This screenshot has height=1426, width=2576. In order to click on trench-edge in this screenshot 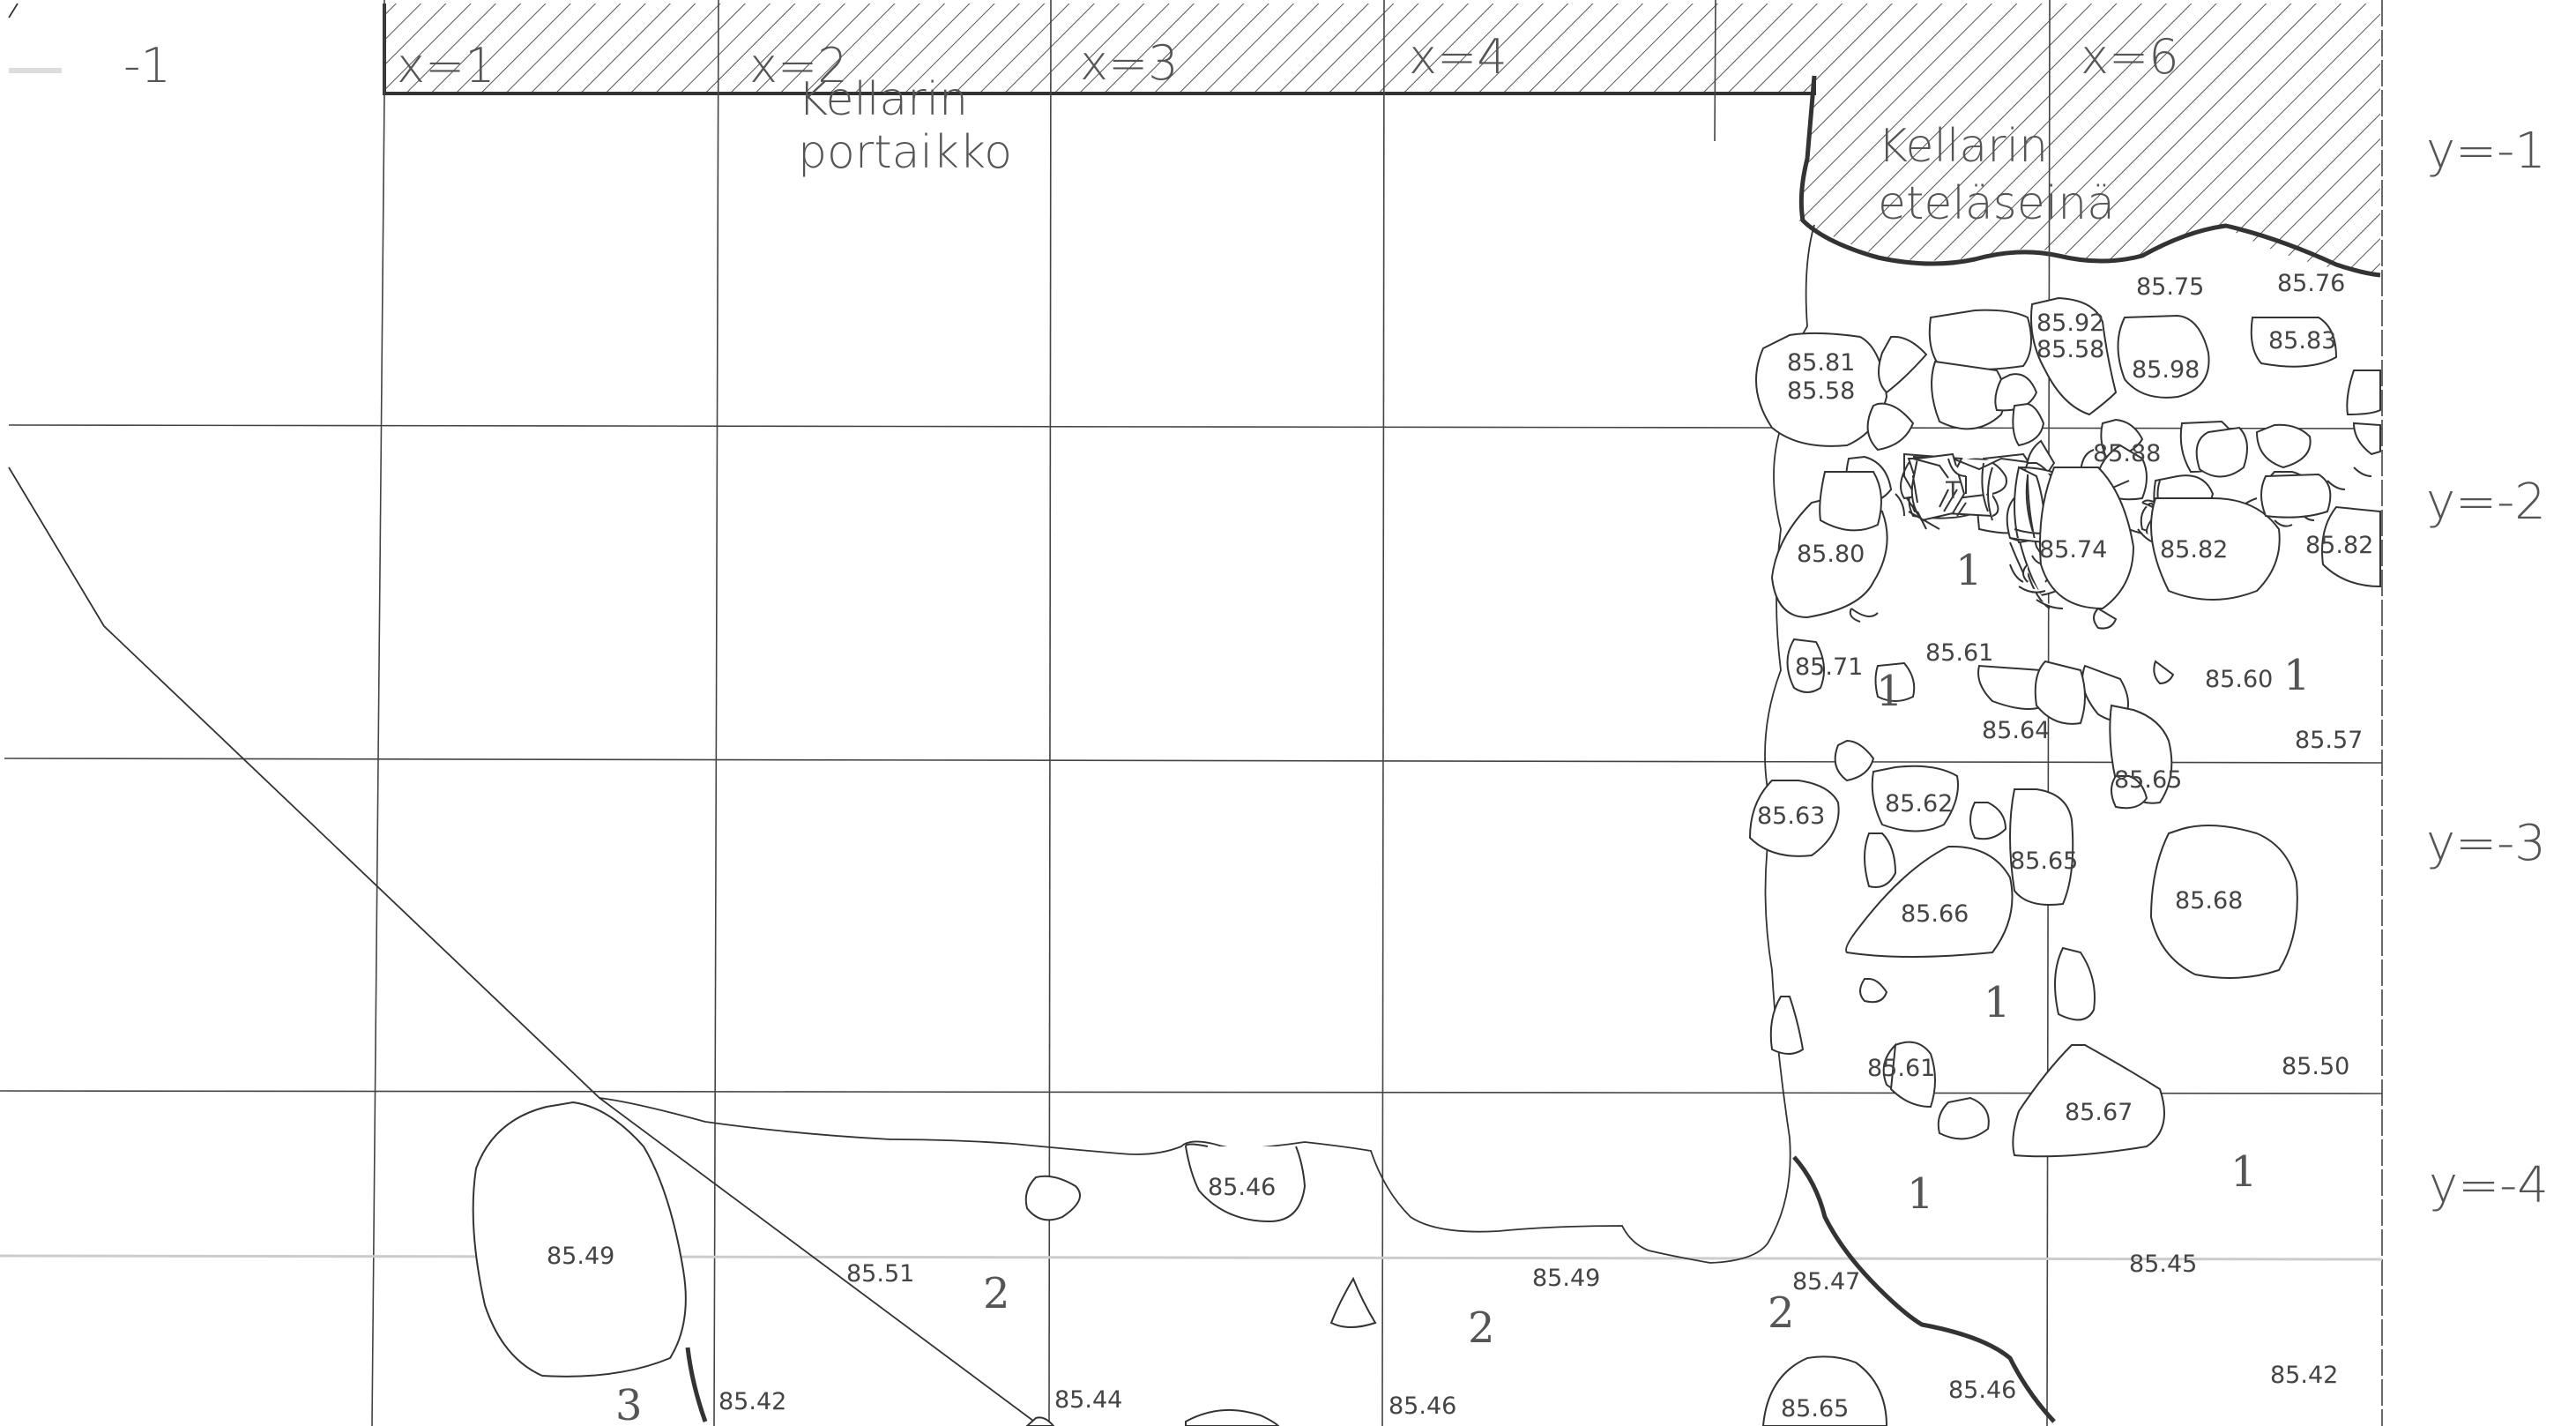, I will do `click(1924, 1289)`.